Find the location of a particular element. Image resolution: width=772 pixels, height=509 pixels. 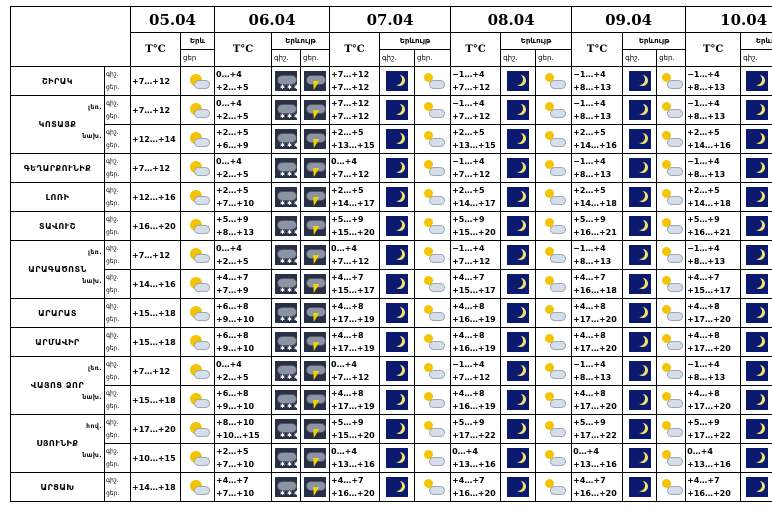

day-temp: +17…+19 is located at coordinates (353, 406).